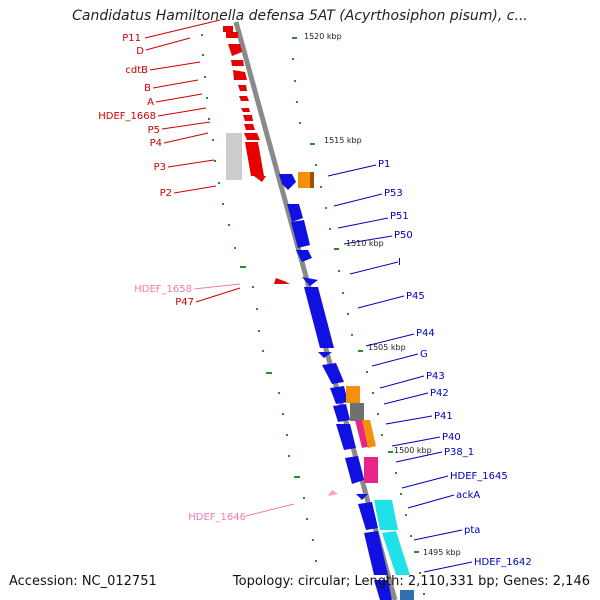  Describe the element at coordinates (472, 530) in the screenshot. I see `gene-label: pta` at that location.